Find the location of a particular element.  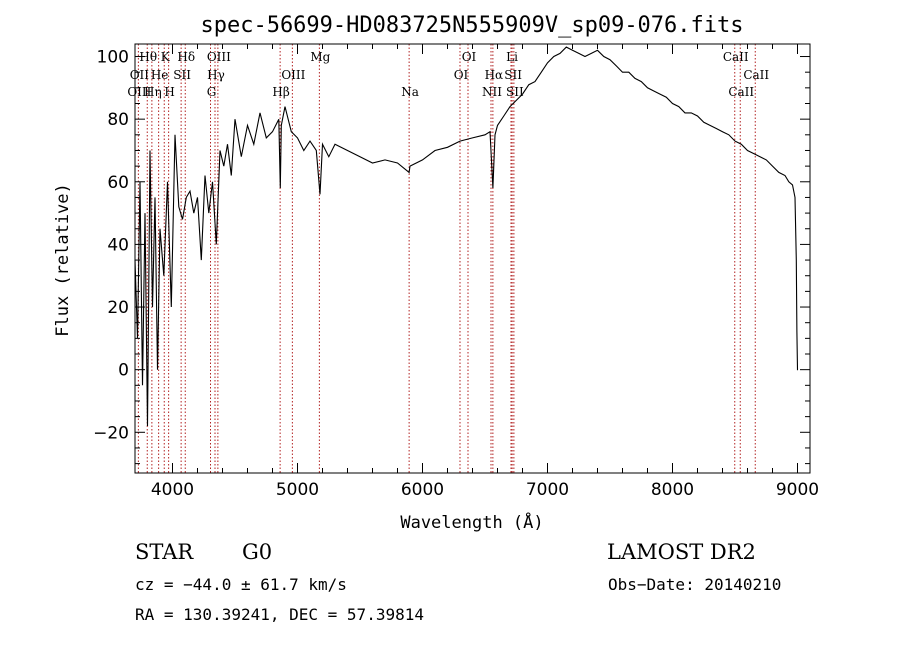

y-tick-label: −20 is located at coordinates (111, 433).